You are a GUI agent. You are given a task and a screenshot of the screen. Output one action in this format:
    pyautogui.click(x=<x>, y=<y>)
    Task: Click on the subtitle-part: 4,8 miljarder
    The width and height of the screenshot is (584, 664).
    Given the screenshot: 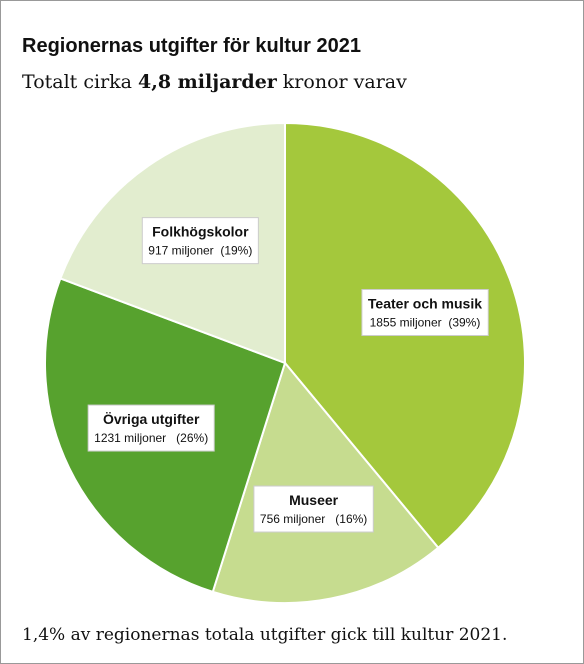 What is the action you would take?
    pyautogui.click(x=208, y=82)
    